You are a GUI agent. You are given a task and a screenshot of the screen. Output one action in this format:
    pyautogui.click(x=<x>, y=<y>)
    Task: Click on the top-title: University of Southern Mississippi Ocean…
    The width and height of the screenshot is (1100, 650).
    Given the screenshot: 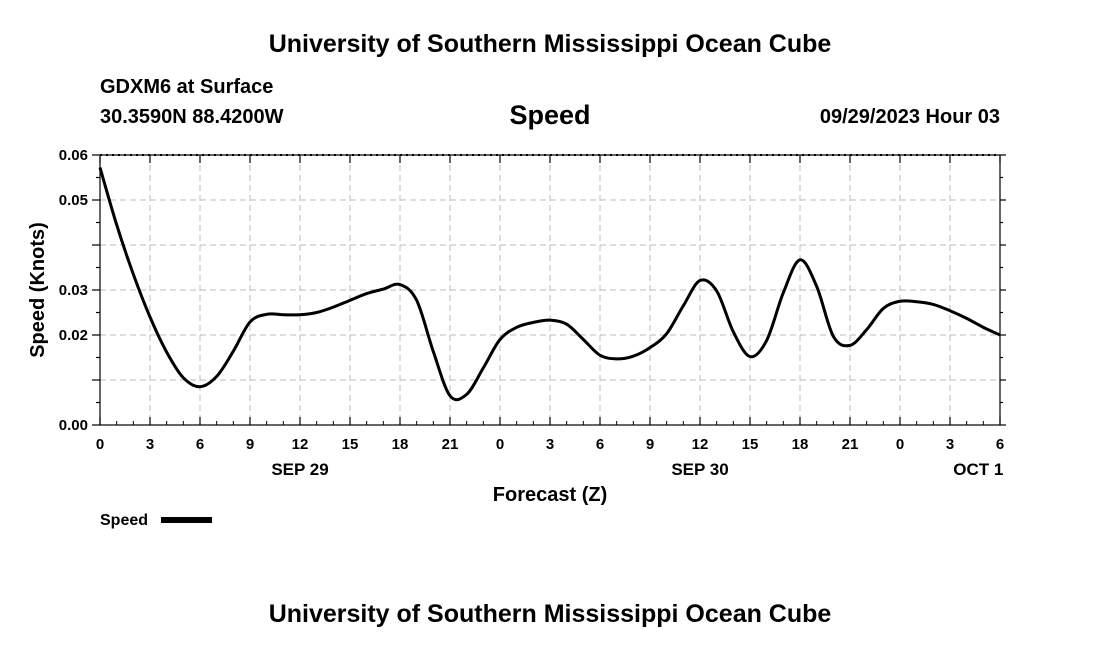 What is the action you would take?
    pyautogui.click(x=550, y=44)
    